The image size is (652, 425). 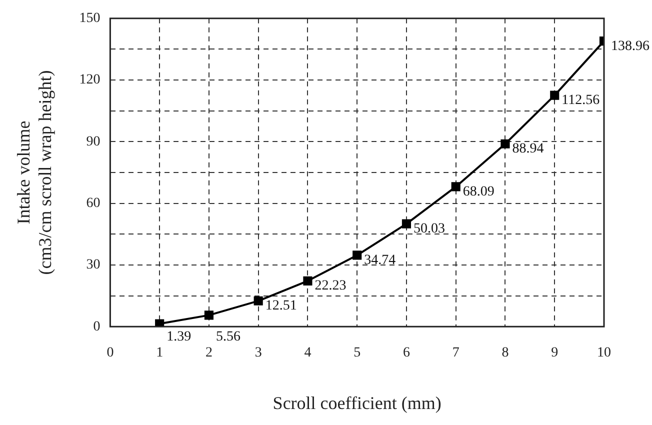 What do you see at coordinates (96, 326) in the screenshot?
I see `y-tick-label: 0` at bounding box center [96, 326].